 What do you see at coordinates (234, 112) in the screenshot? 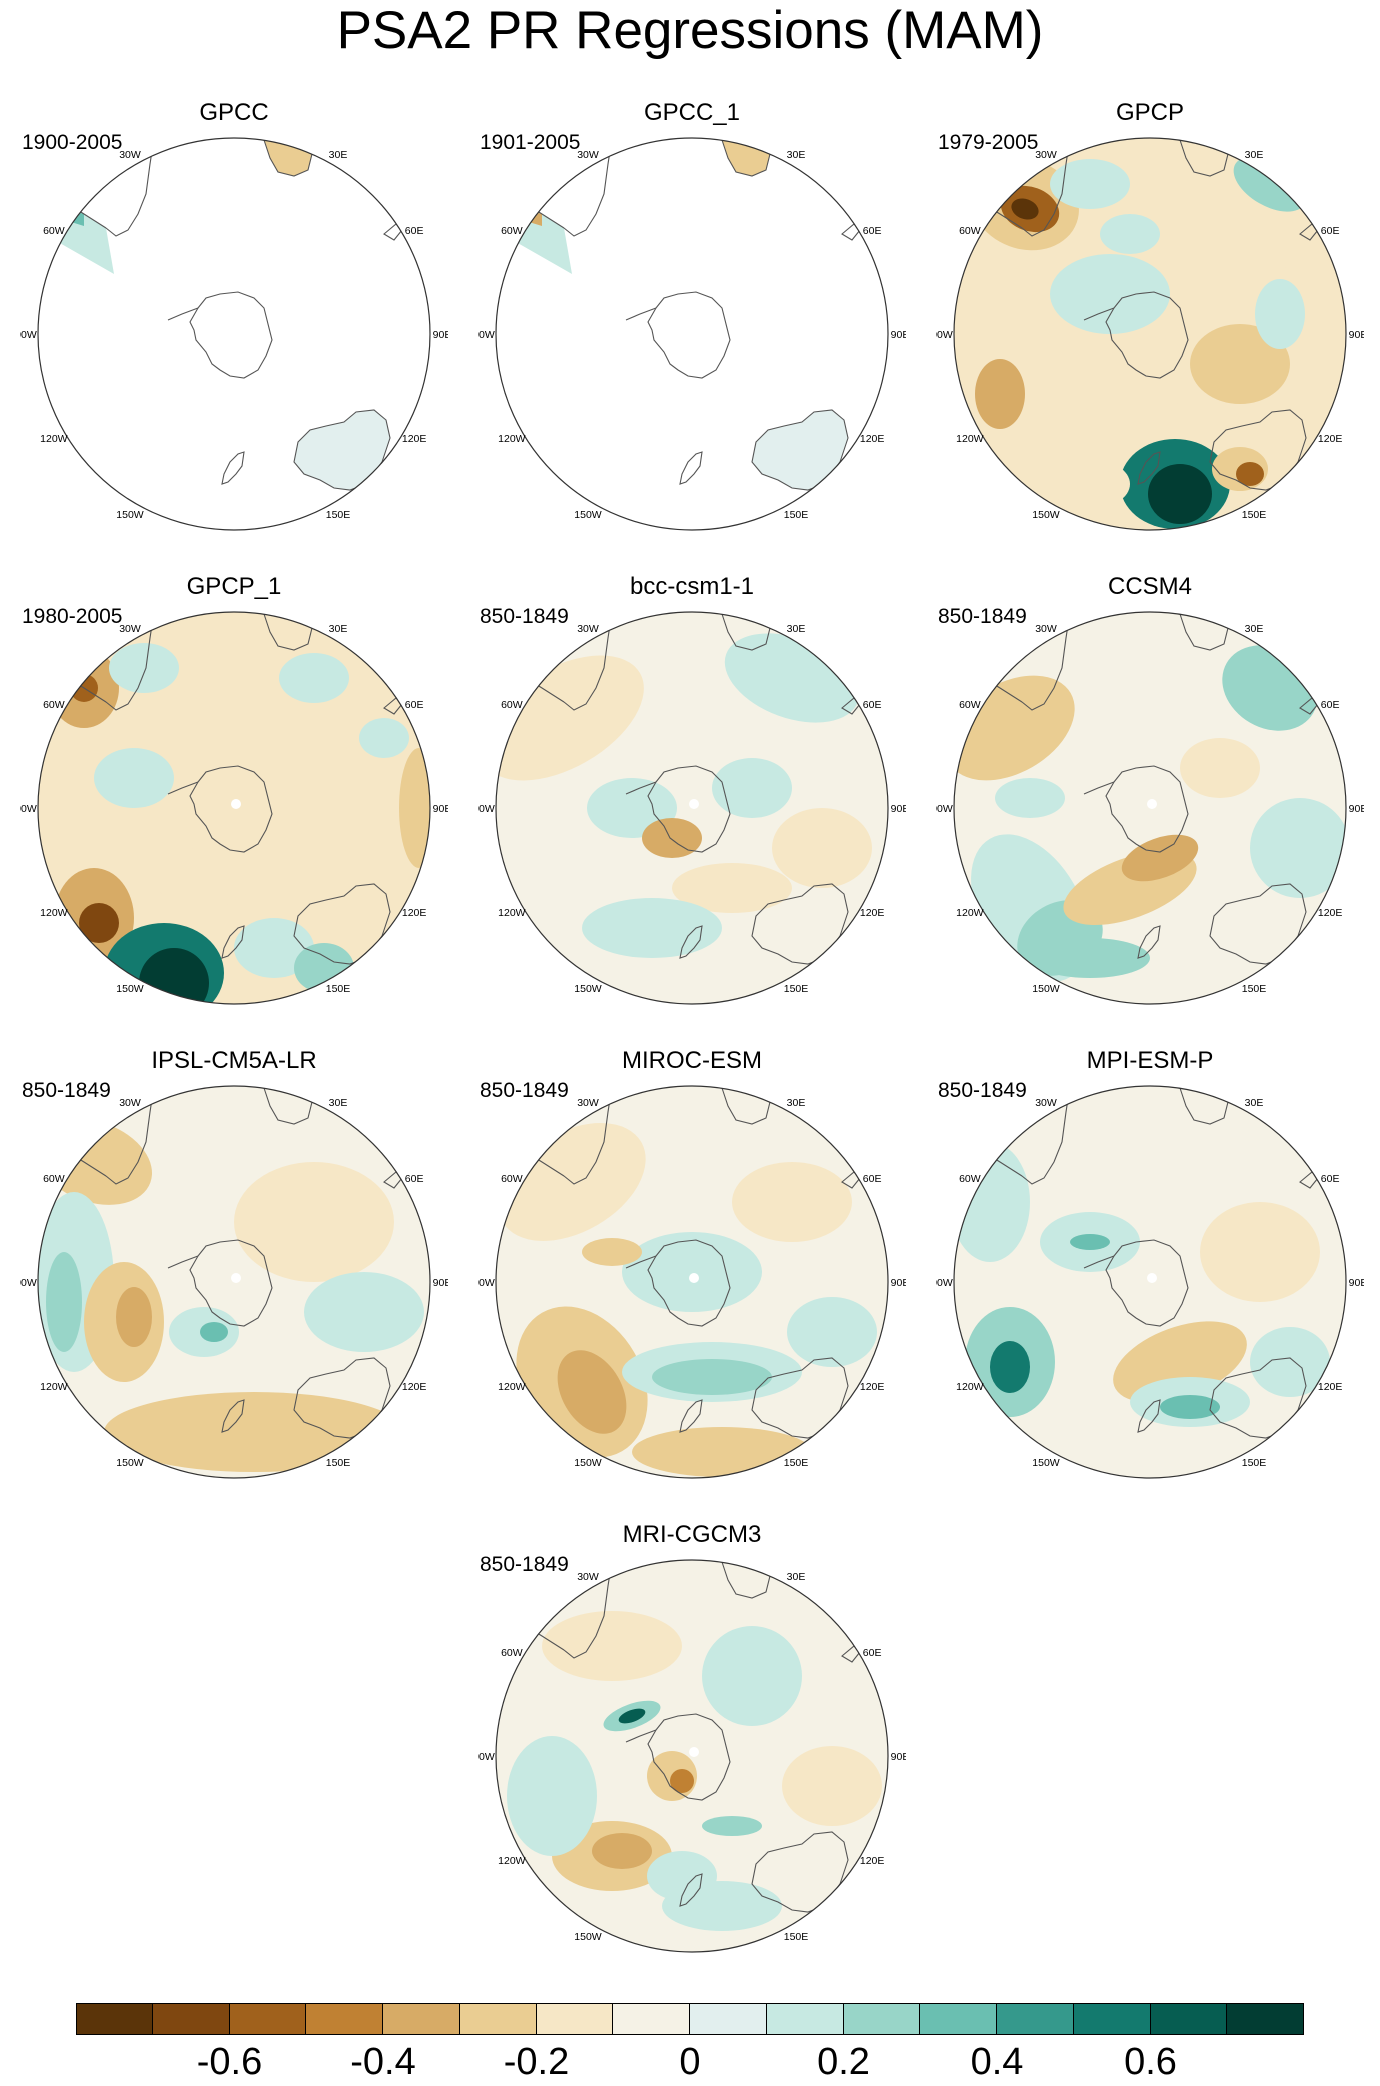
I see `panel-title: GPCC` at bounding box center [234, 112].